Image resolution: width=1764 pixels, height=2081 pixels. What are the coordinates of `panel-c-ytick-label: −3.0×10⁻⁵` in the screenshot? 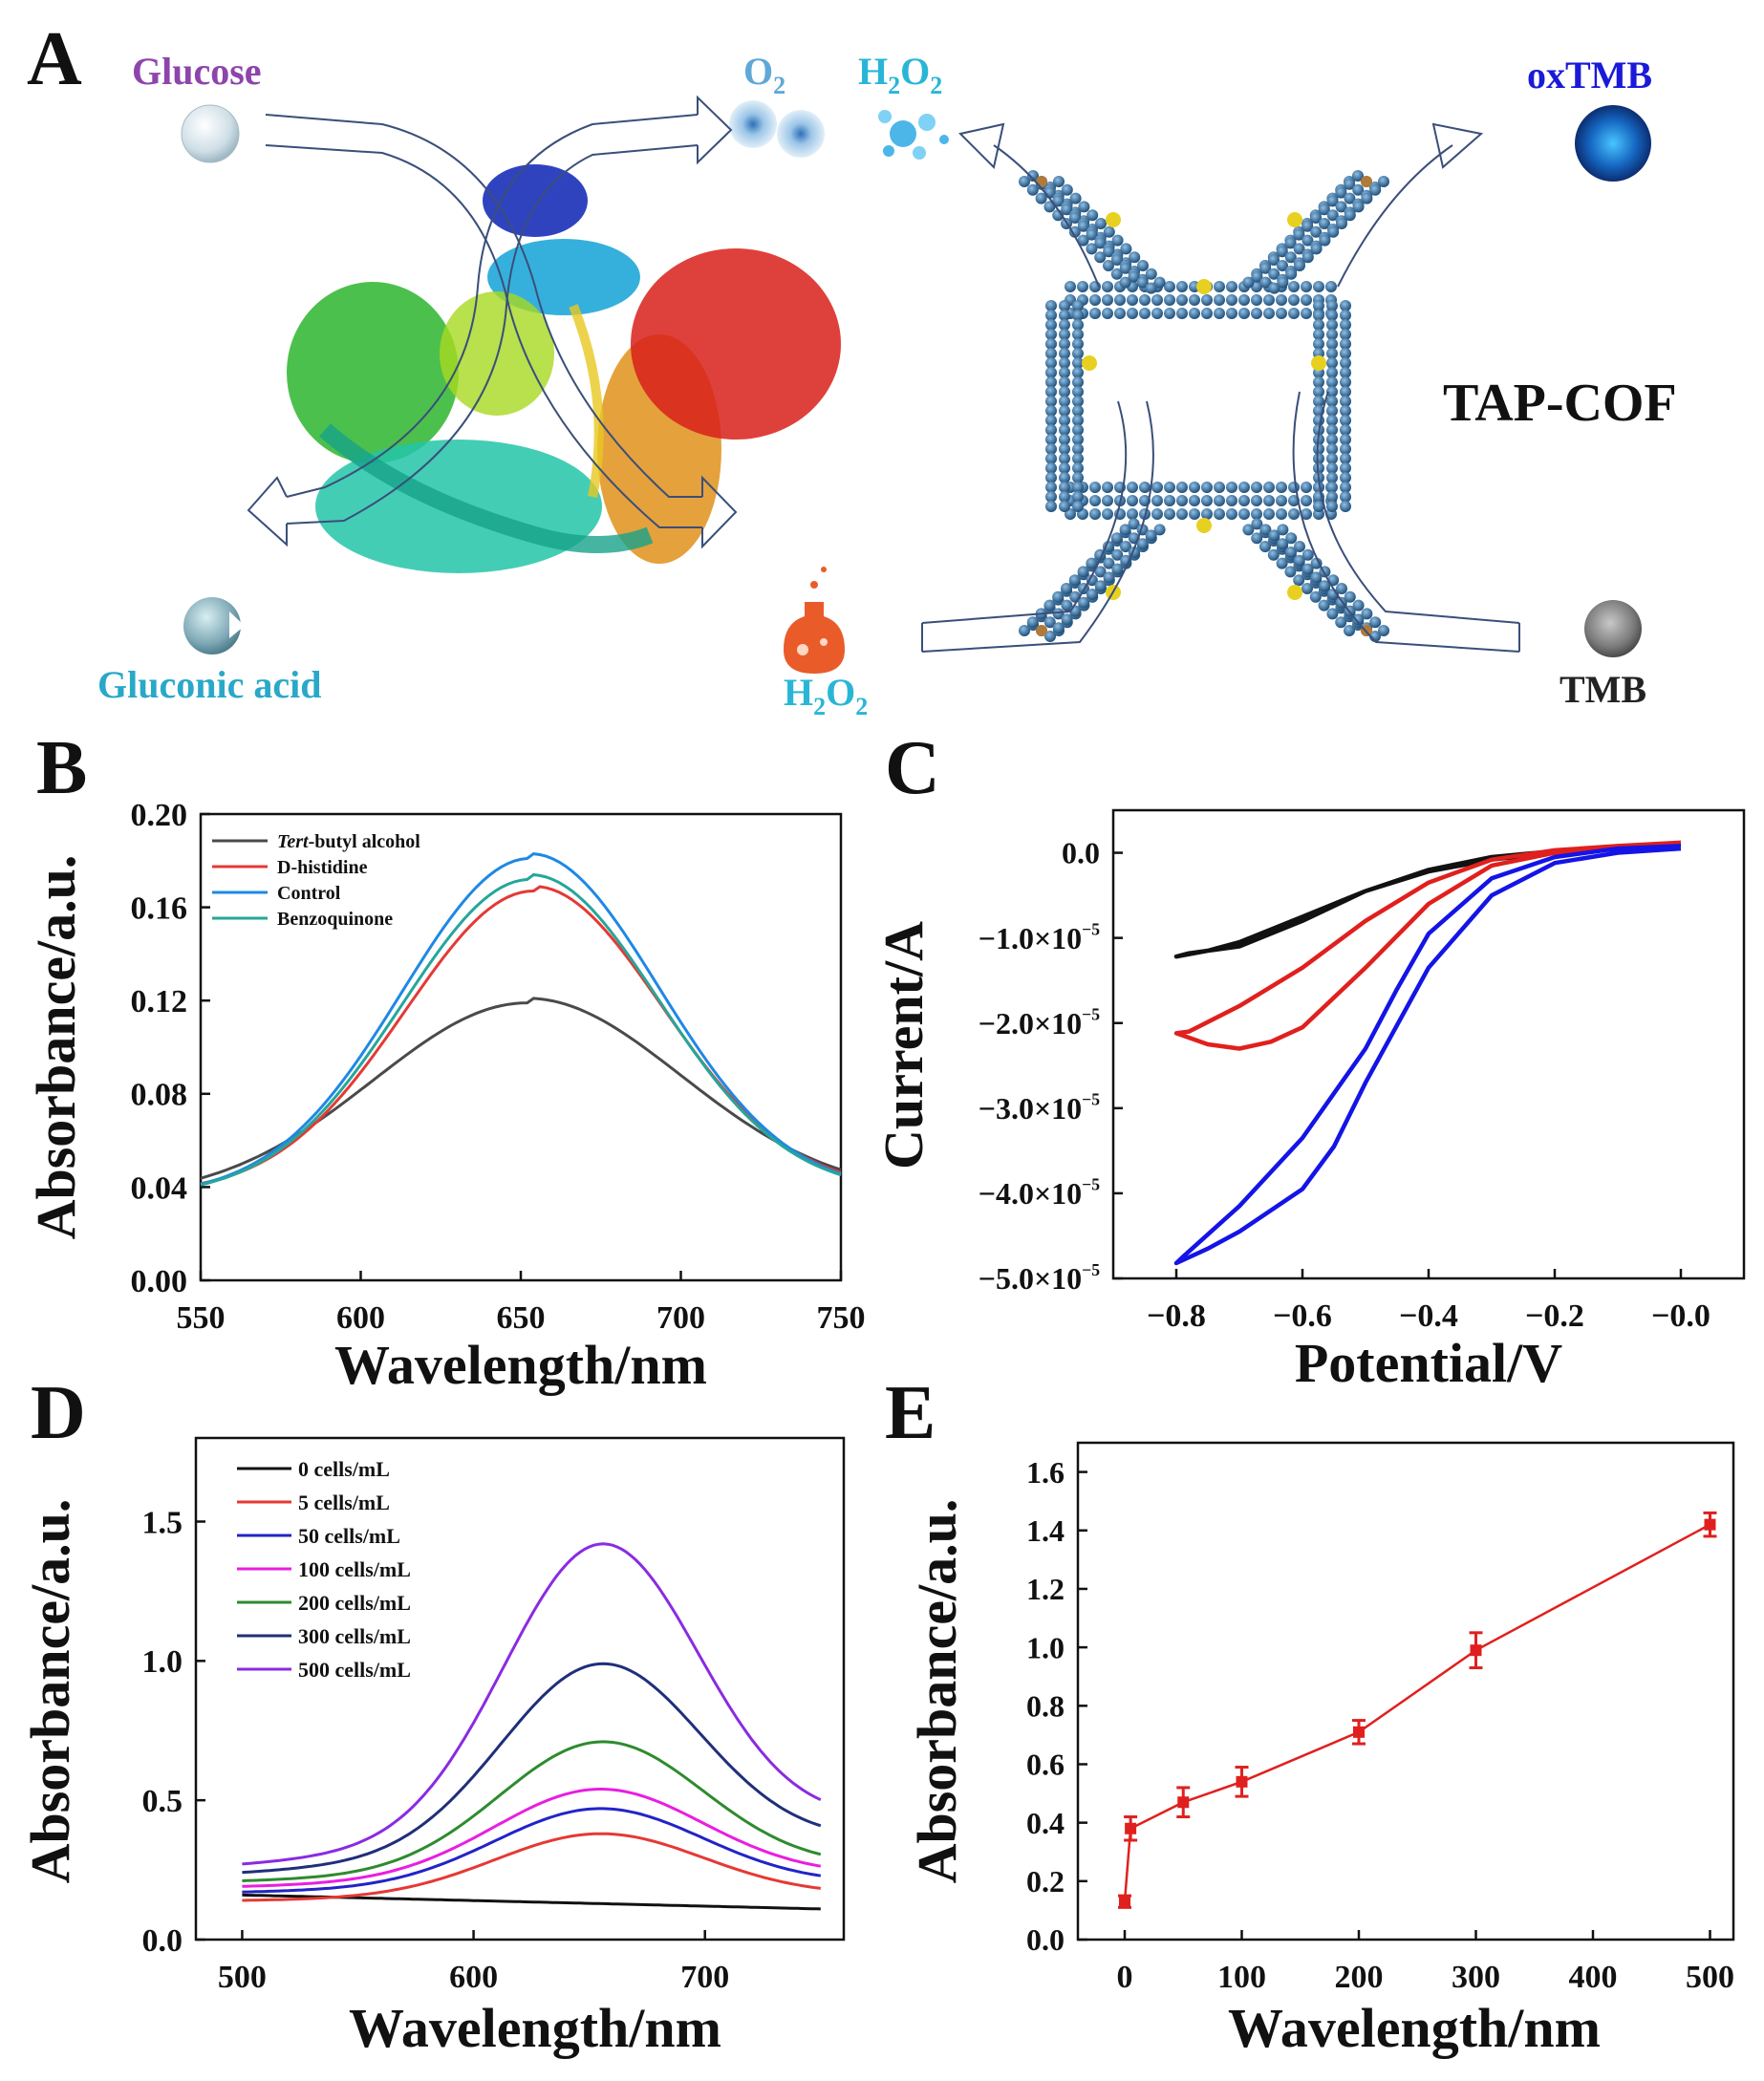 It's located at (1040, 1108).